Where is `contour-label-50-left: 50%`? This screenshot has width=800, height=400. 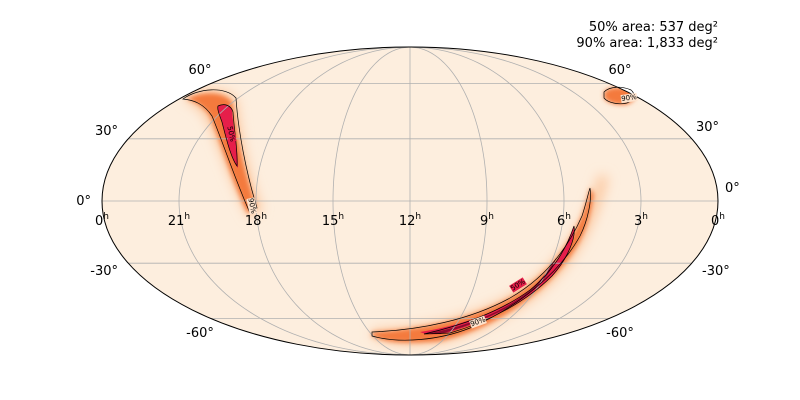 contour-label-50-left: 50% is located at coordinates (230, 134).